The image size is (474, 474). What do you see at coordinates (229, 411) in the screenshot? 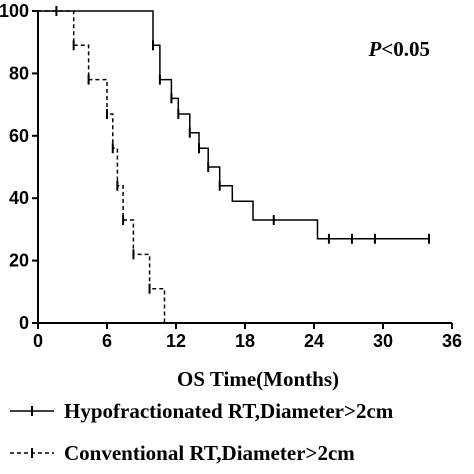
I see `legend-label: Hypofractionated RT,Diameter>2cm` at bounding box center [229, 411].